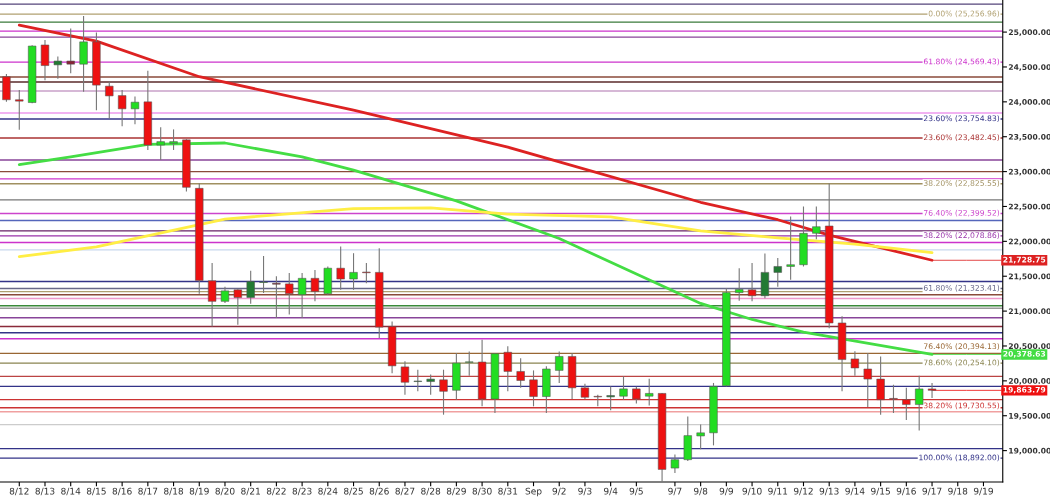  Describe the element at coordinates (855, 491) in the screenshot. I see `x-tick-label: 9/14` at that location.